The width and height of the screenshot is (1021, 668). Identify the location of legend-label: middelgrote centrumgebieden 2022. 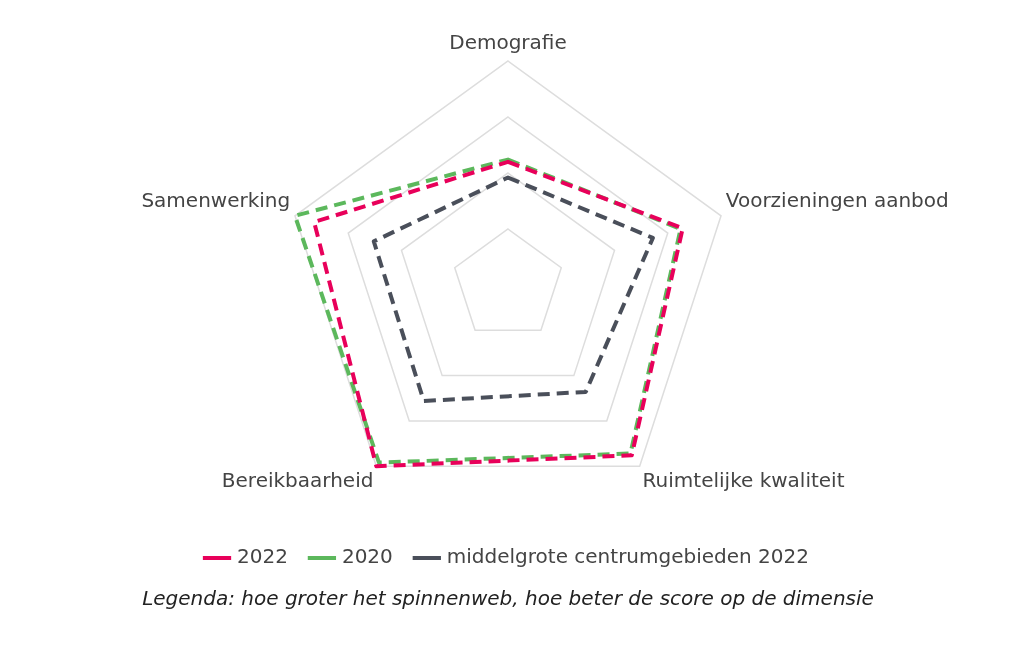
(627, 556).